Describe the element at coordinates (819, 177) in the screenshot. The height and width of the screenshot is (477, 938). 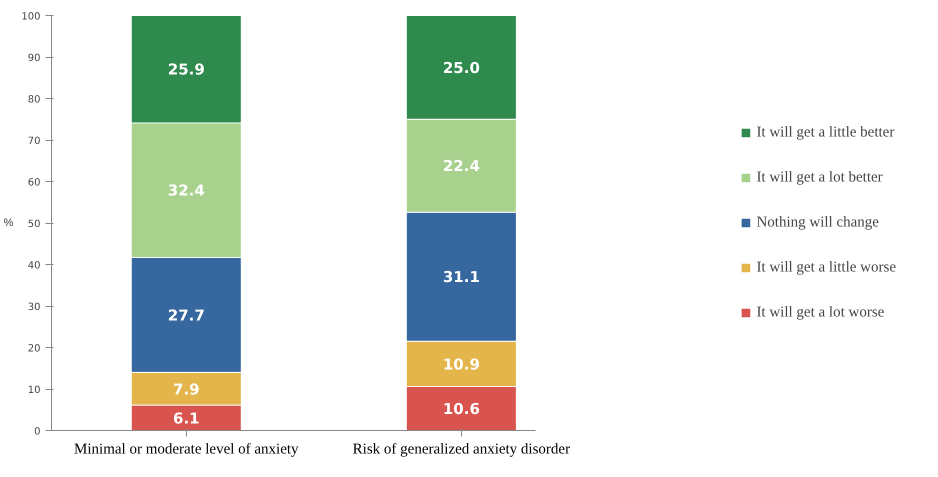
I see `legend-label: It will get a lot better` at that location.